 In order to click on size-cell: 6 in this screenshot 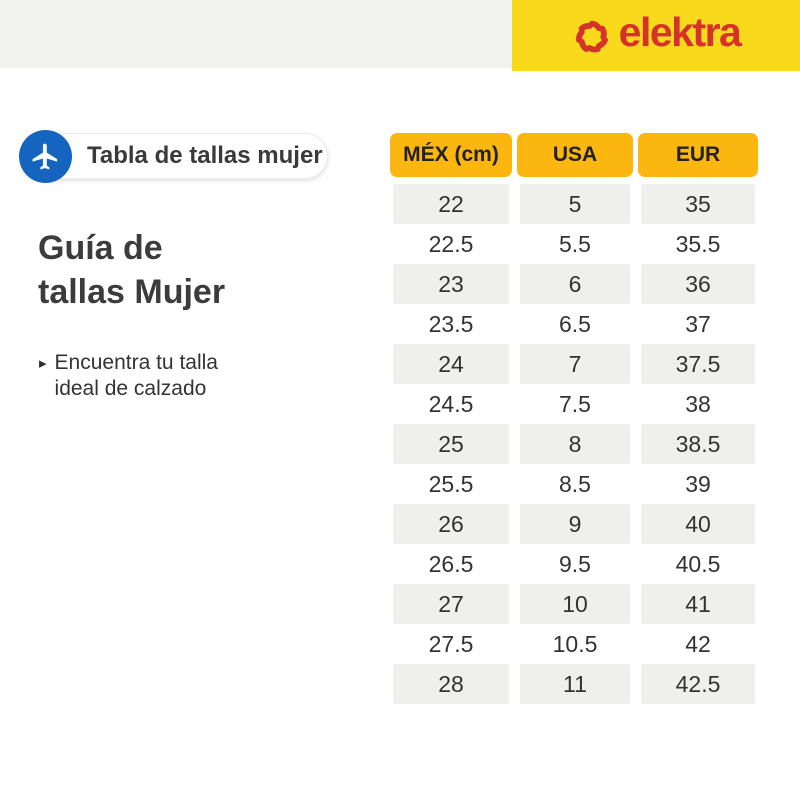, I will do `click(575, 284)`.